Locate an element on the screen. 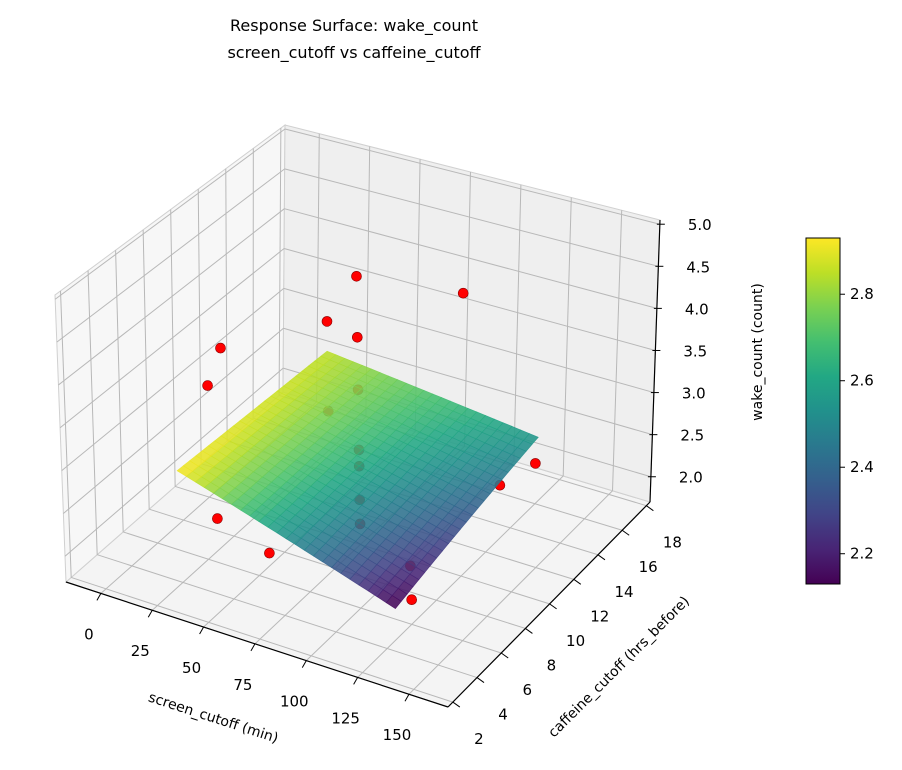  colorbar-tick-label: 2.2 is located at coordinates (862, 554).